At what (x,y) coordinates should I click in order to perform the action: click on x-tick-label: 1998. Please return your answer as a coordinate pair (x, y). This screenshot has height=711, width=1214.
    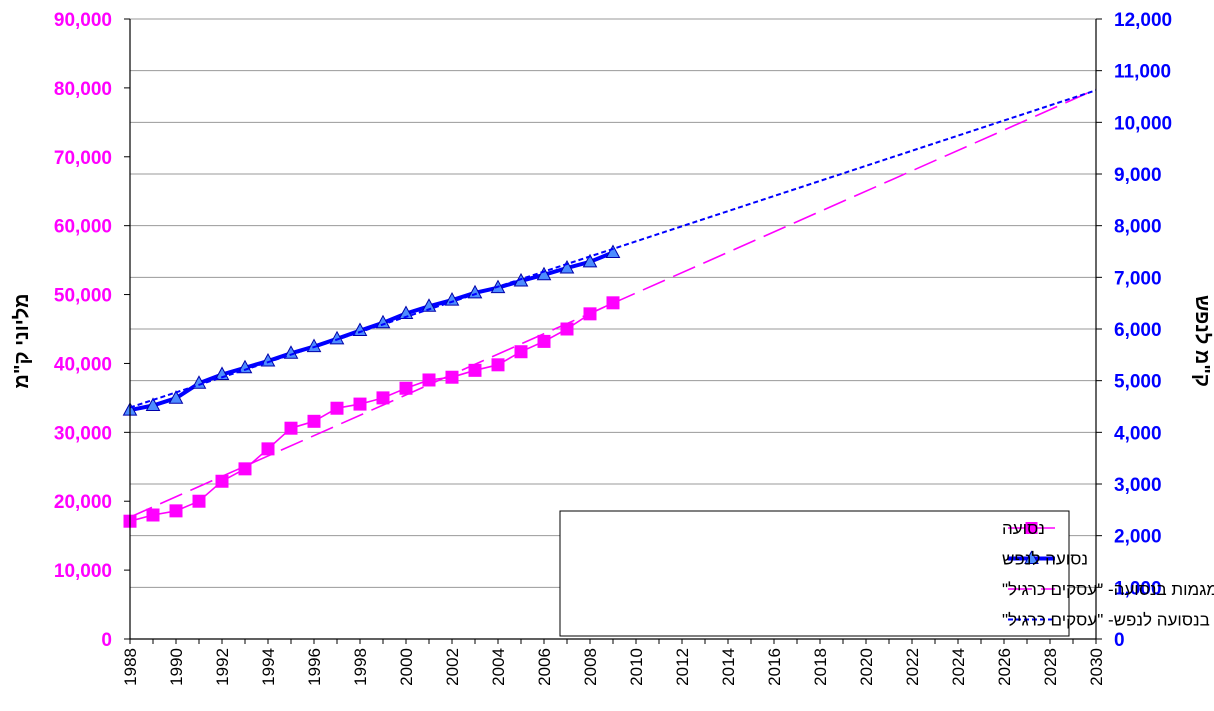
    Looking at the image, I should click on (360, 667).